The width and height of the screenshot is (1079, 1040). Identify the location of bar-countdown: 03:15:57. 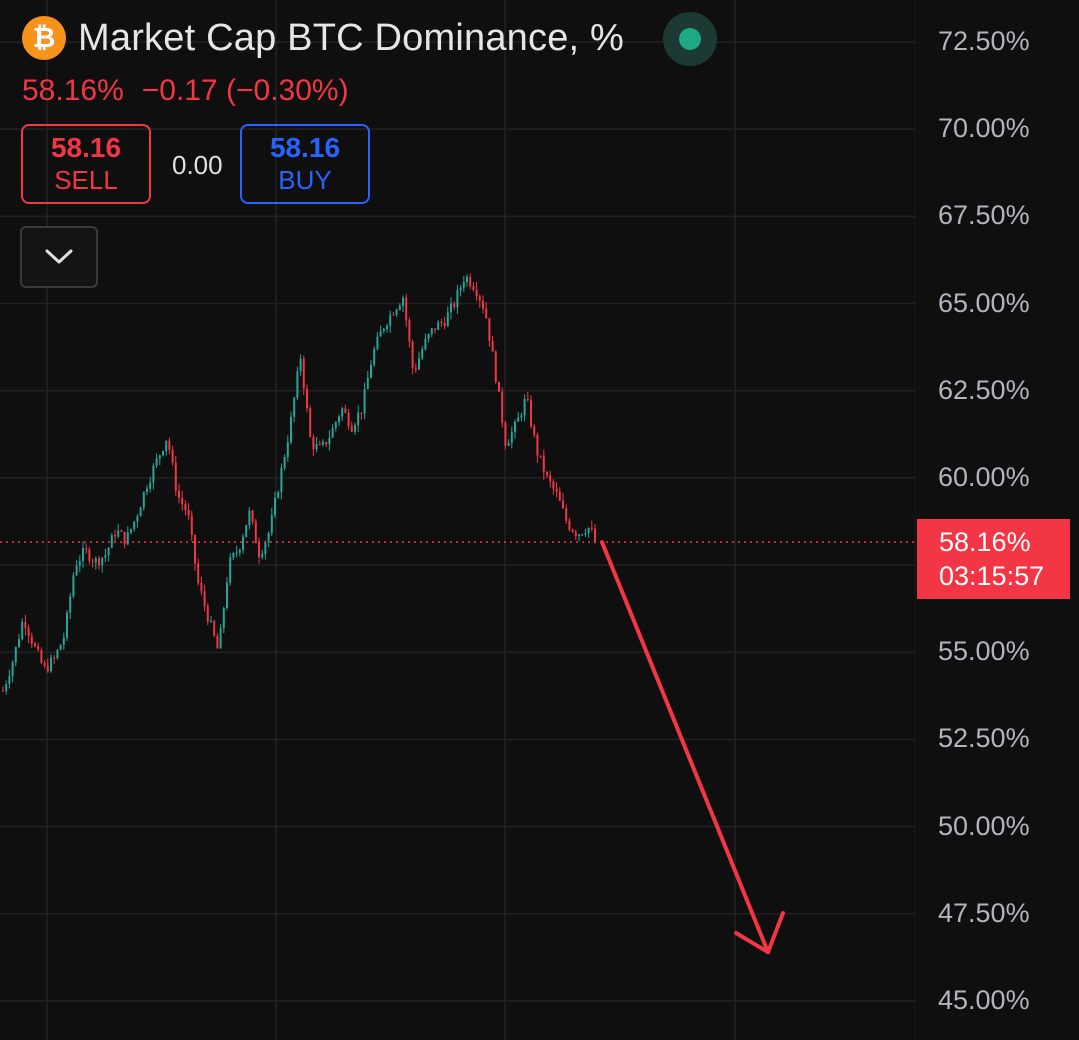
(992, 576).